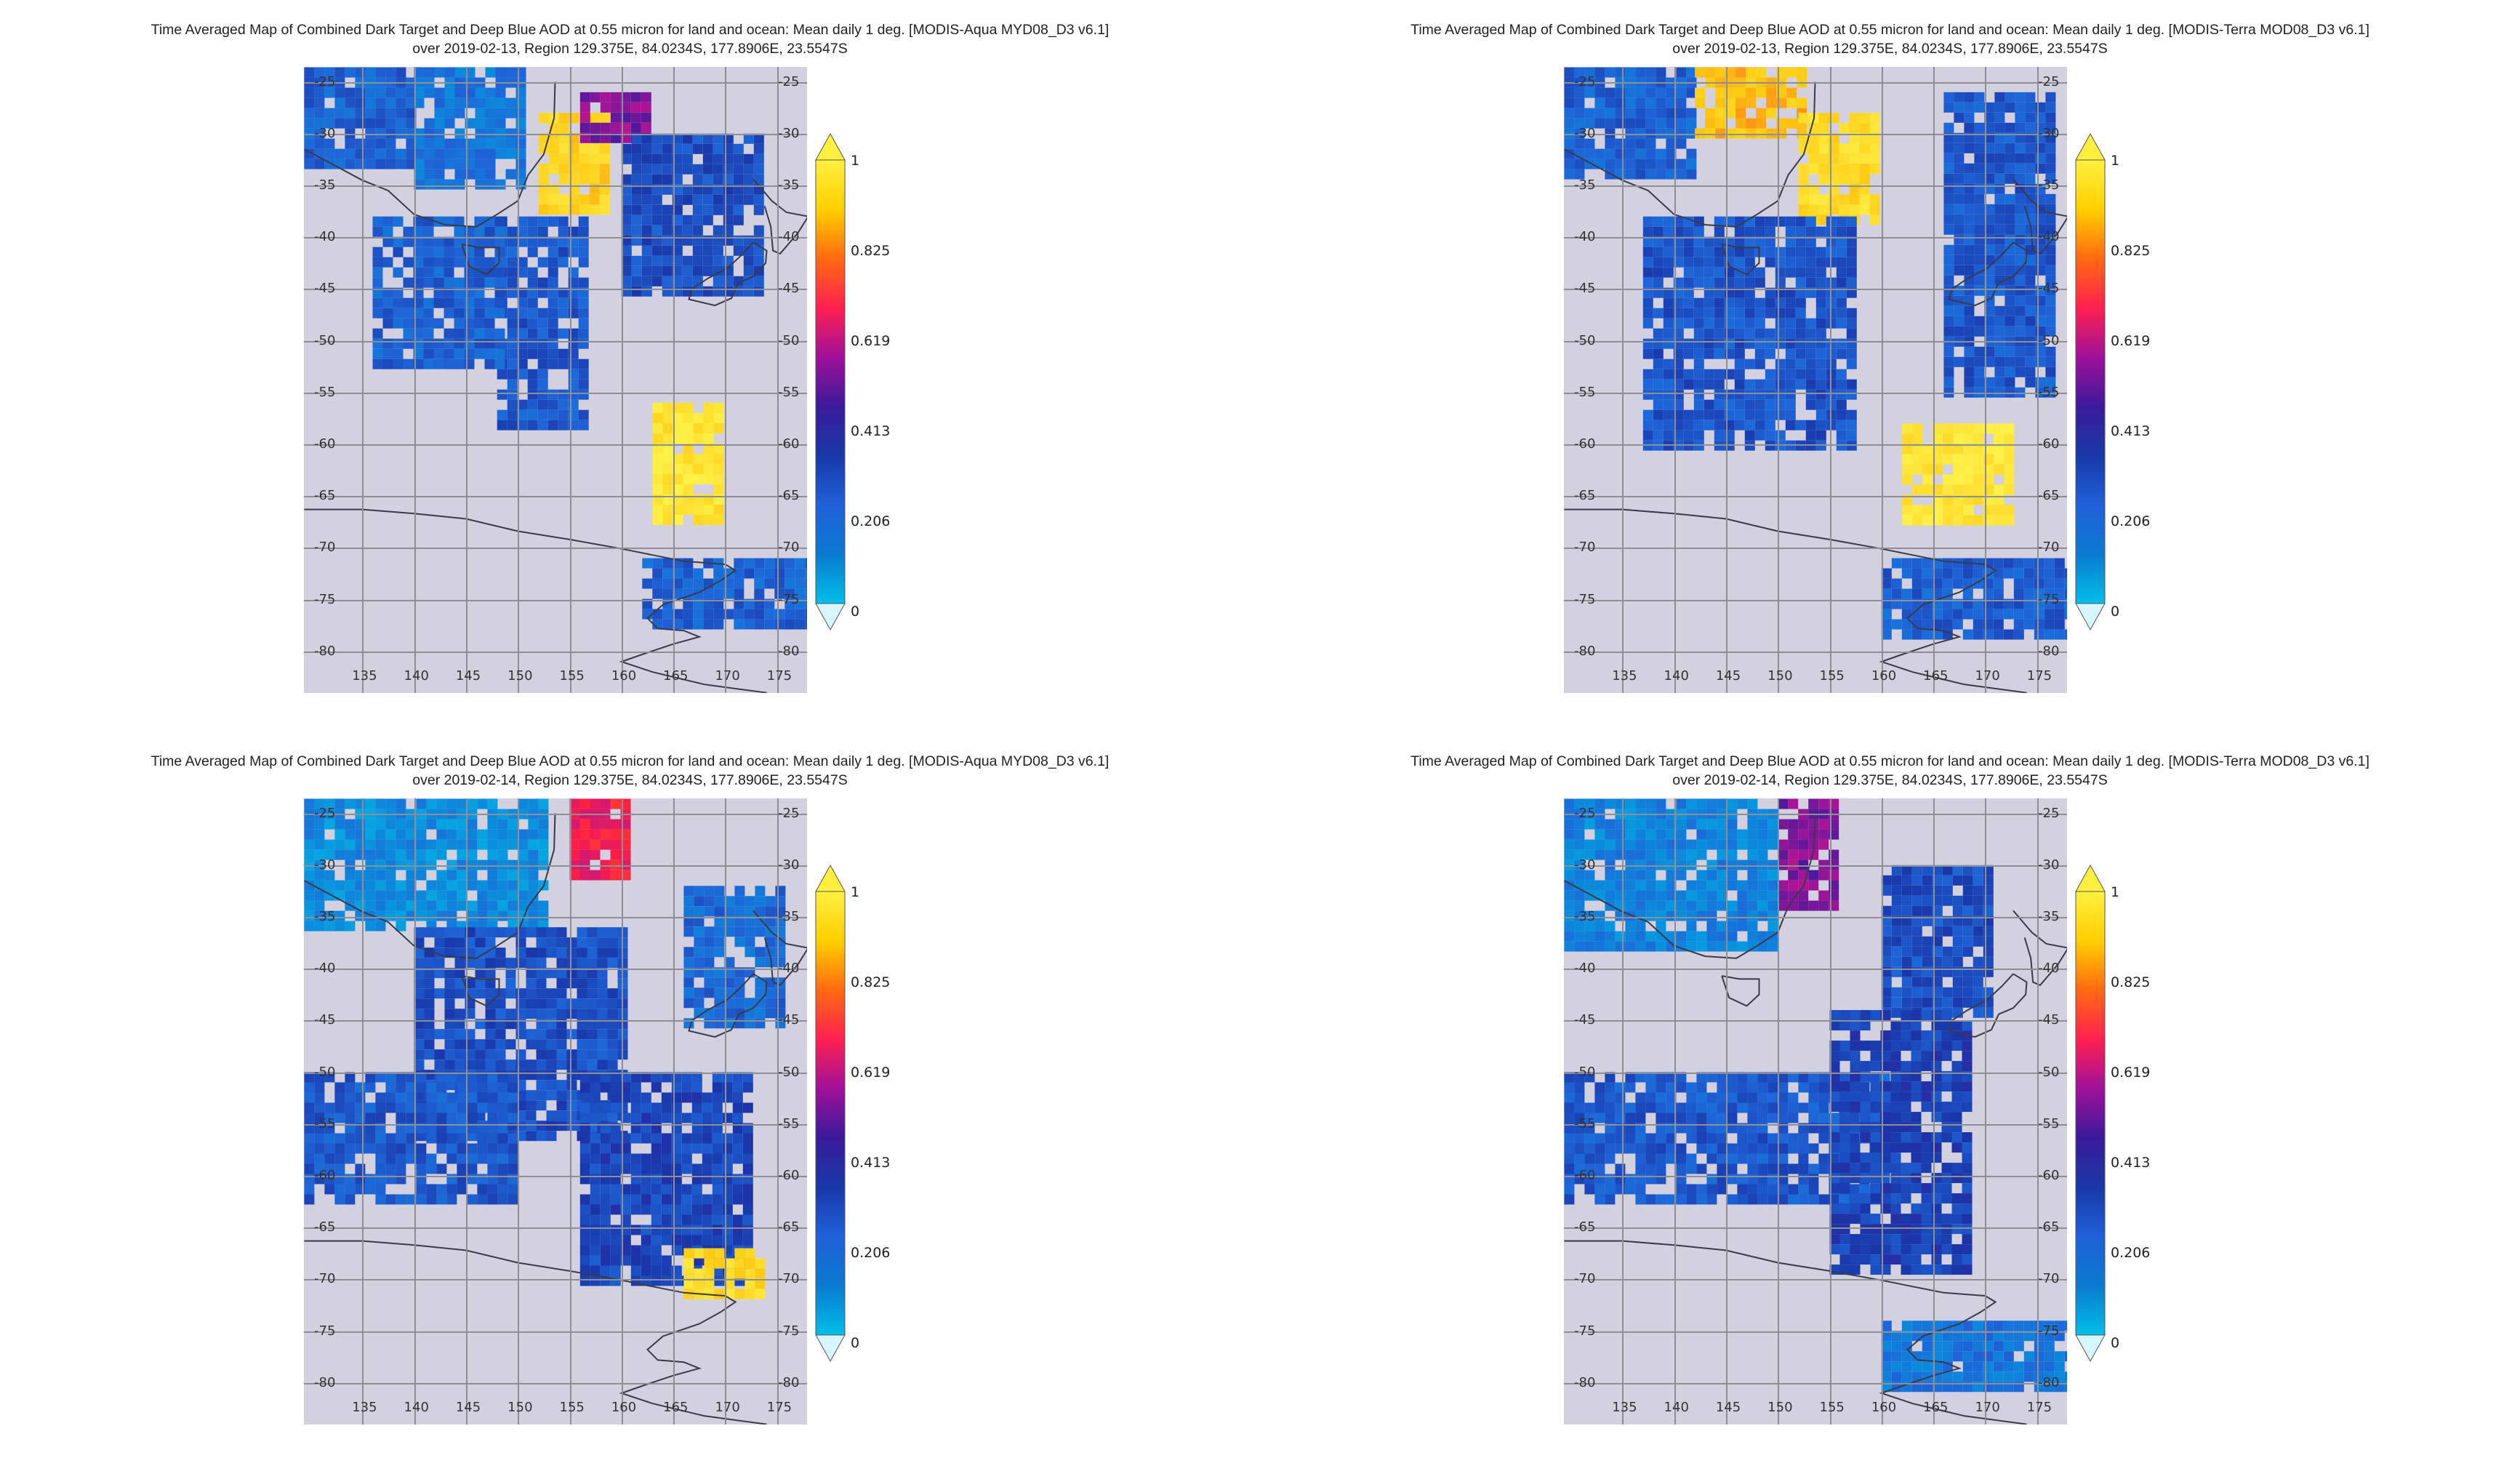 This screenshot has width=2520, height=1463. Describe the element at coordinates (1585, 340) in the screenshot. I see `latitude-label-left: -50` at that location.